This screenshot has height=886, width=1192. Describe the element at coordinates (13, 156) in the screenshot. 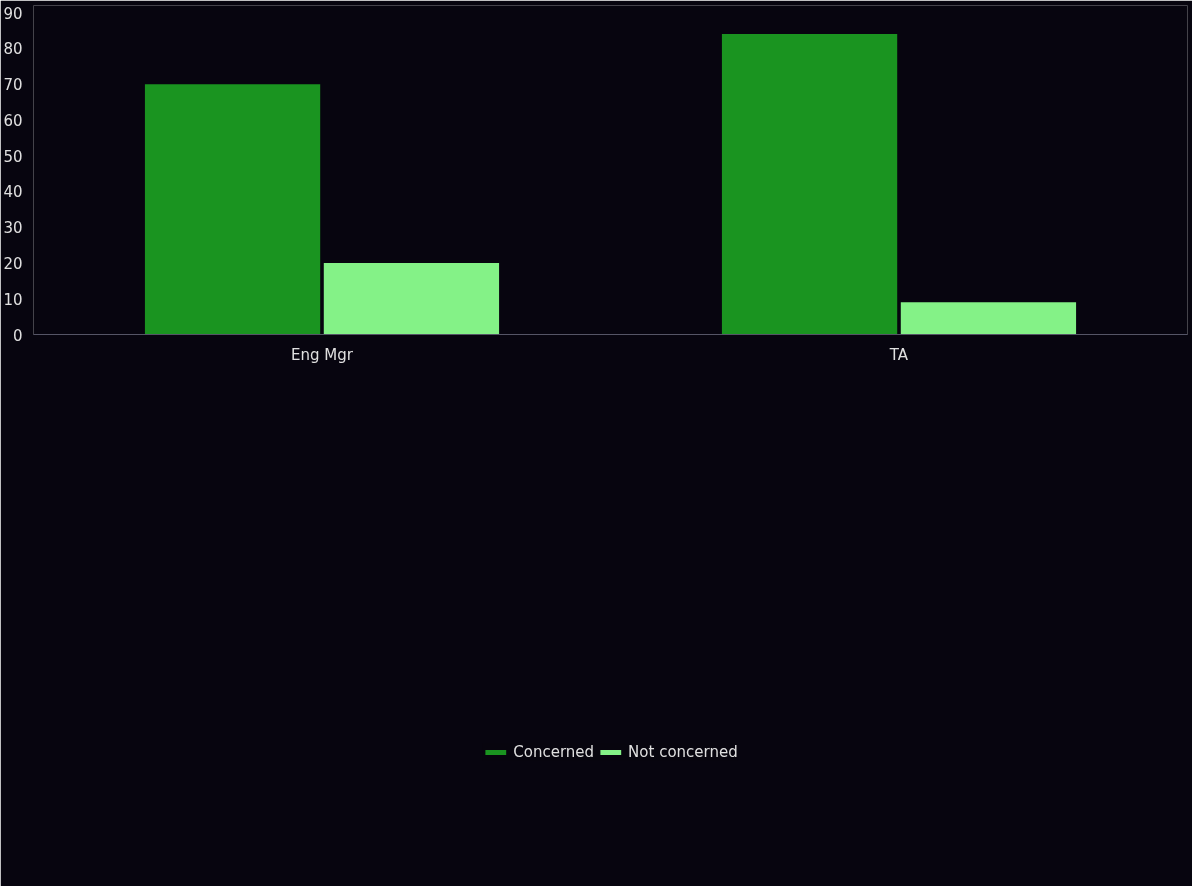

I see `y-tick-label: 50` at that location.